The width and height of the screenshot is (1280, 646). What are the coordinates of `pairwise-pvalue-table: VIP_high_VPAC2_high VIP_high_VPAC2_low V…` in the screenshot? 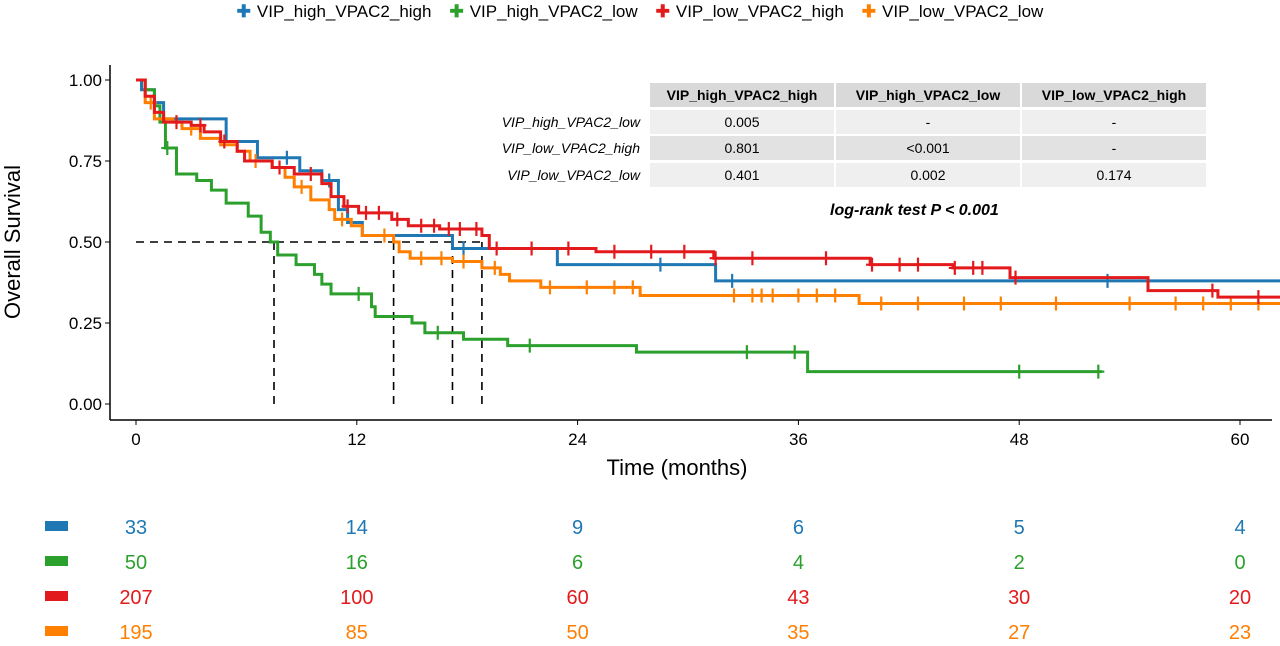 It's located at (855, 135).